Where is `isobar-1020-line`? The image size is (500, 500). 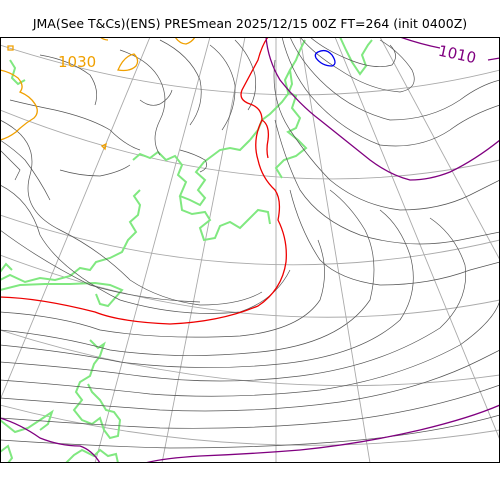
isobar-1020-line is located at coordinates (265, 139).